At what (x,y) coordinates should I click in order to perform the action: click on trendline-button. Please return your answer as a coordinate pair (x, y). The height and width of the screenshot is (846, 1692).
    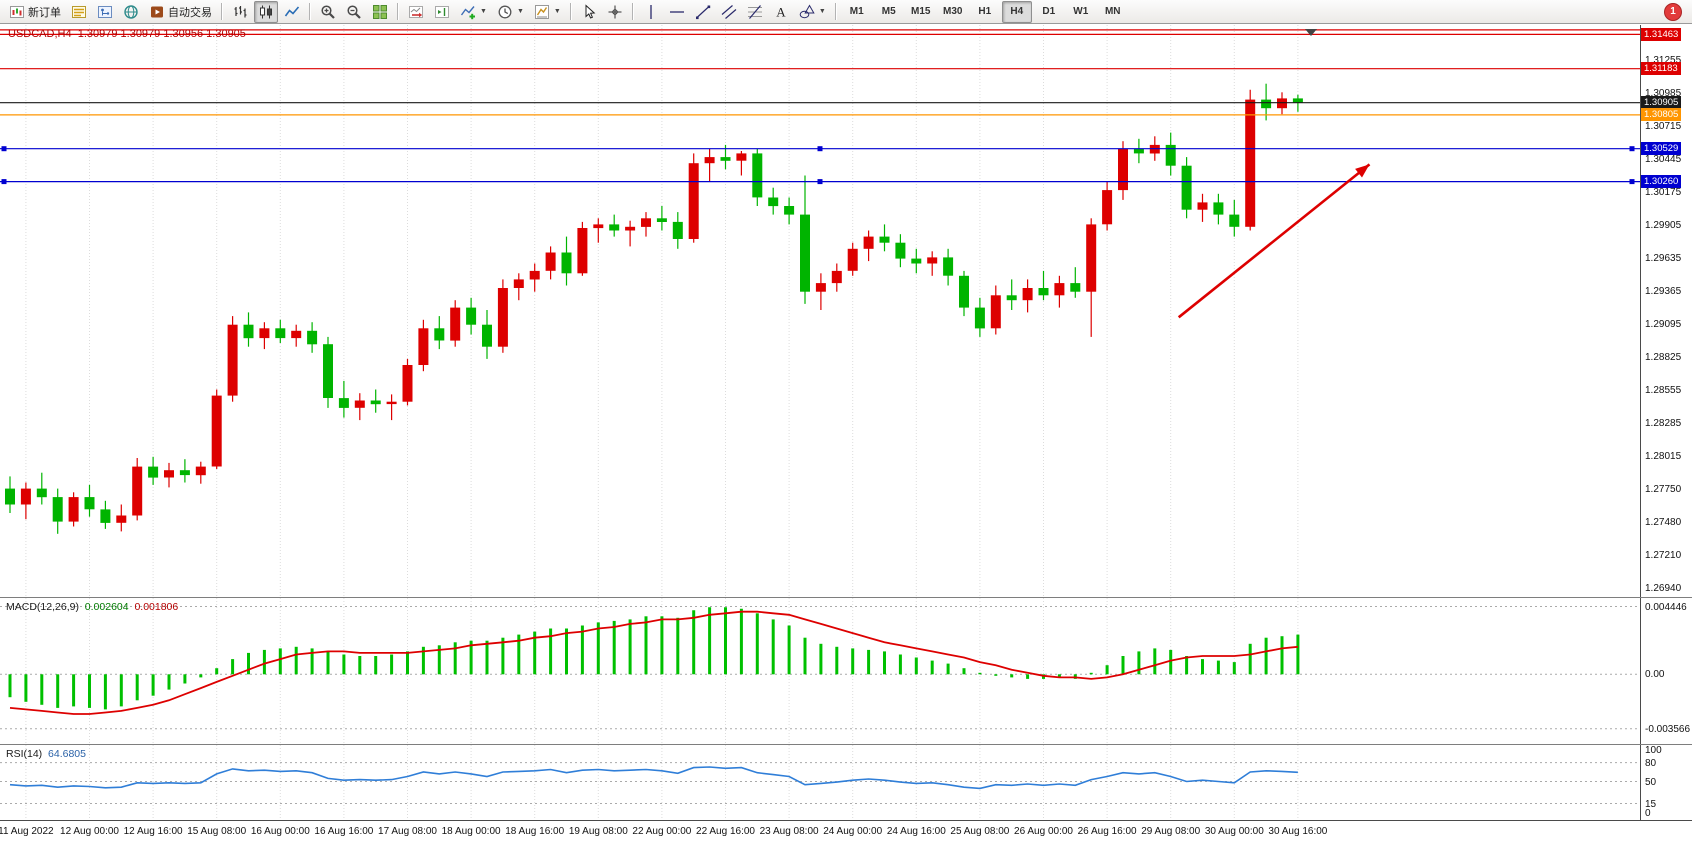
    Looking at the image, I should click on (703, 12).